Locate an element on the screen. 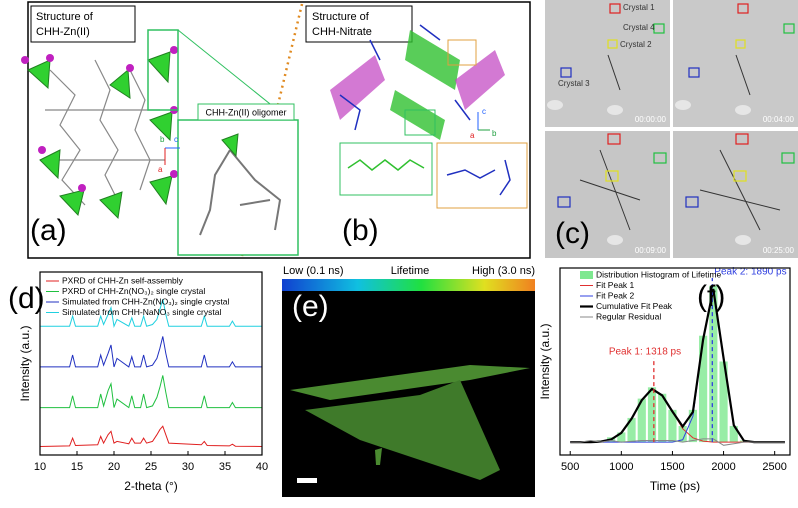  panel-label: (c) is located at coordinates (572, 233).